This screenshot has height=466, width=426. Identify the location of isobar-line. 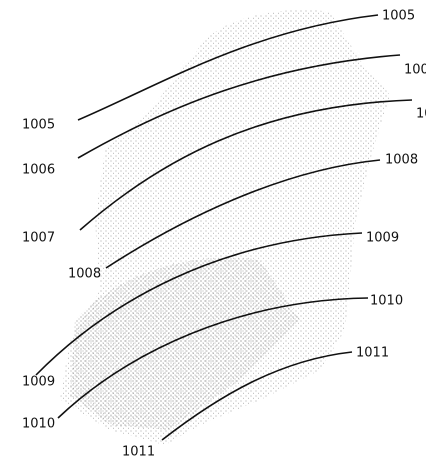
(257, 396).